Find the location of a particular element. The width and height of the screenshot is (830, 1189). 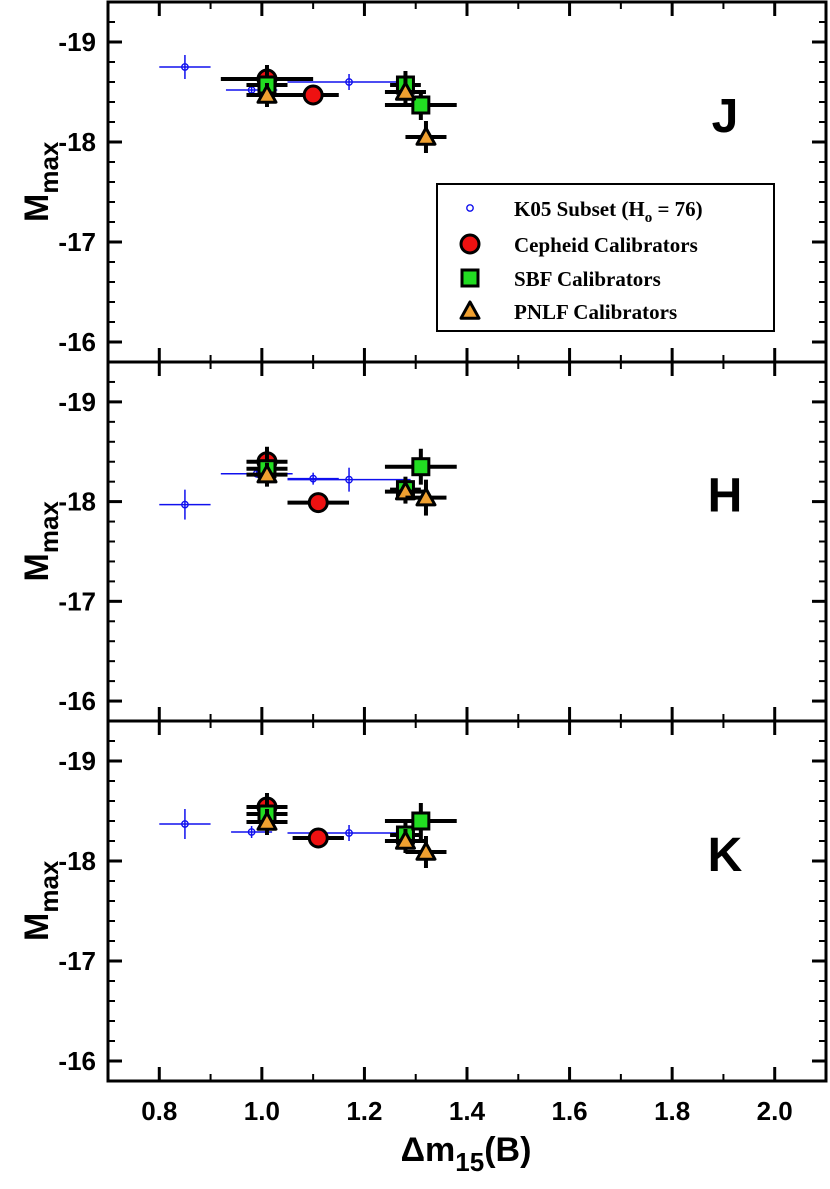

x-axis: 0.8 1.0 1.2 1.4 1.6 1.8 2.0 Δm15(B) is located at coordinates (467, 1136).